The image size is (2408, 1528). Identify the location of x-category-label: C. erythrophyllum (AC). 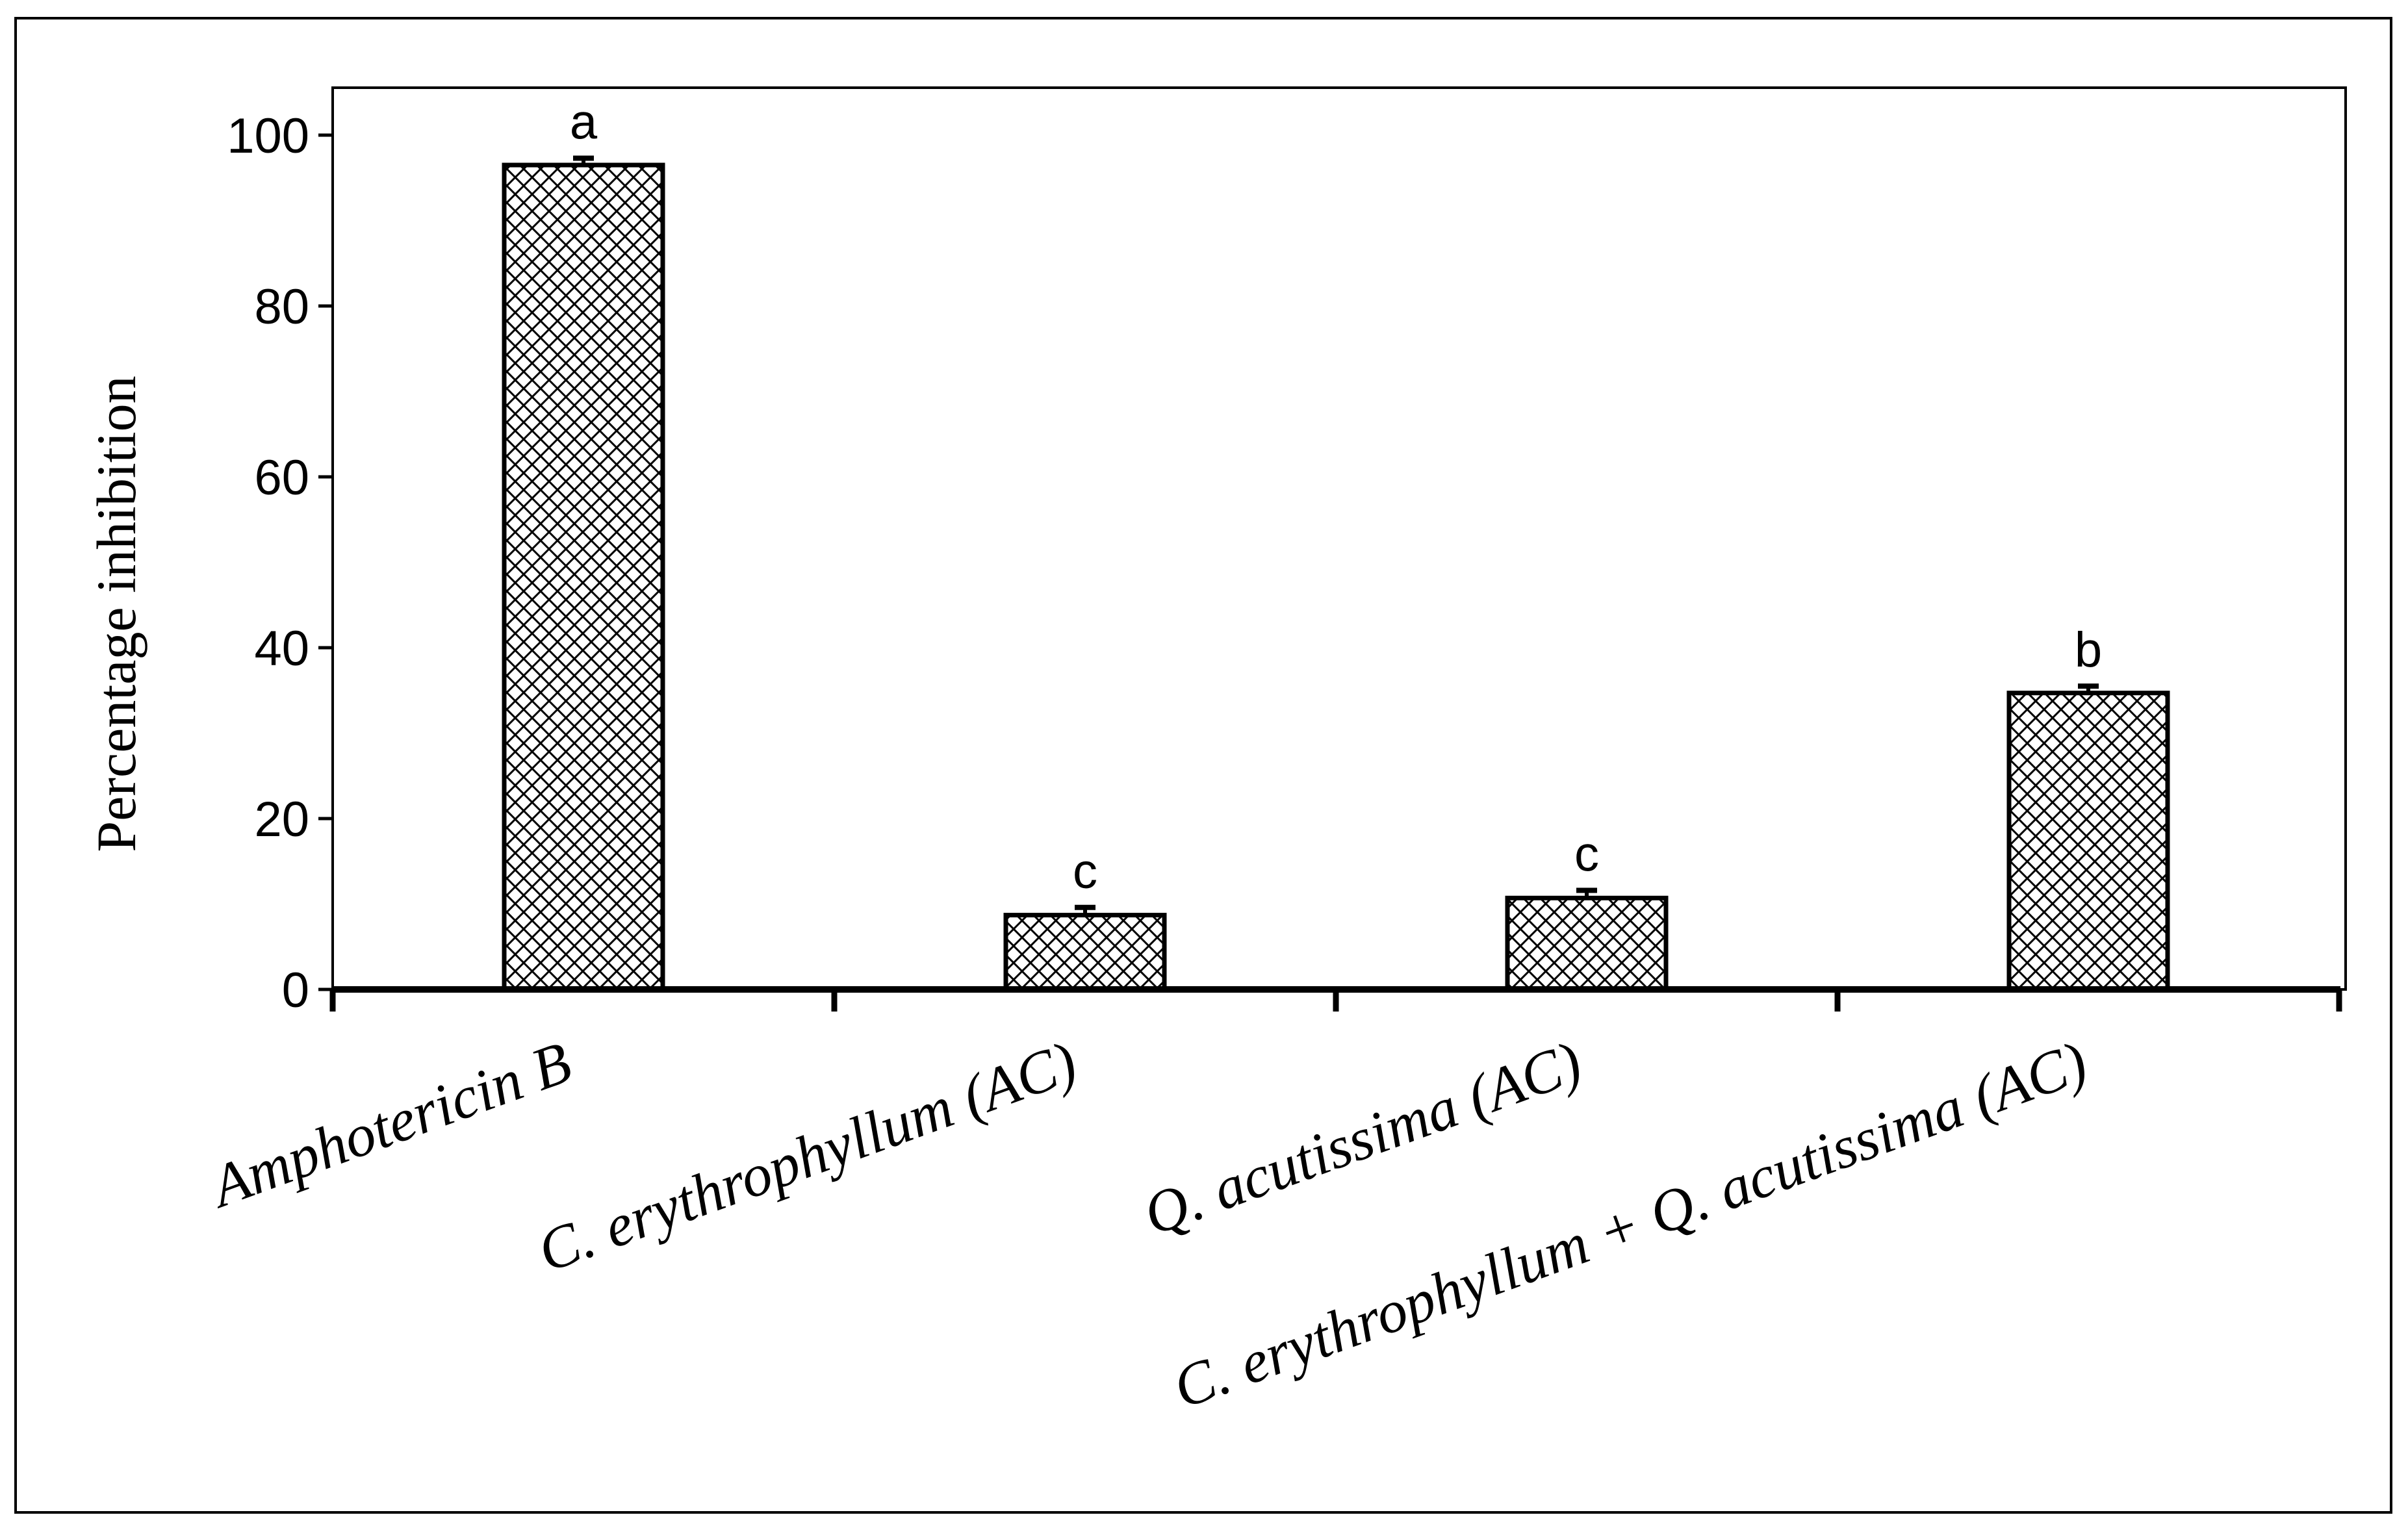
(807, 1156).